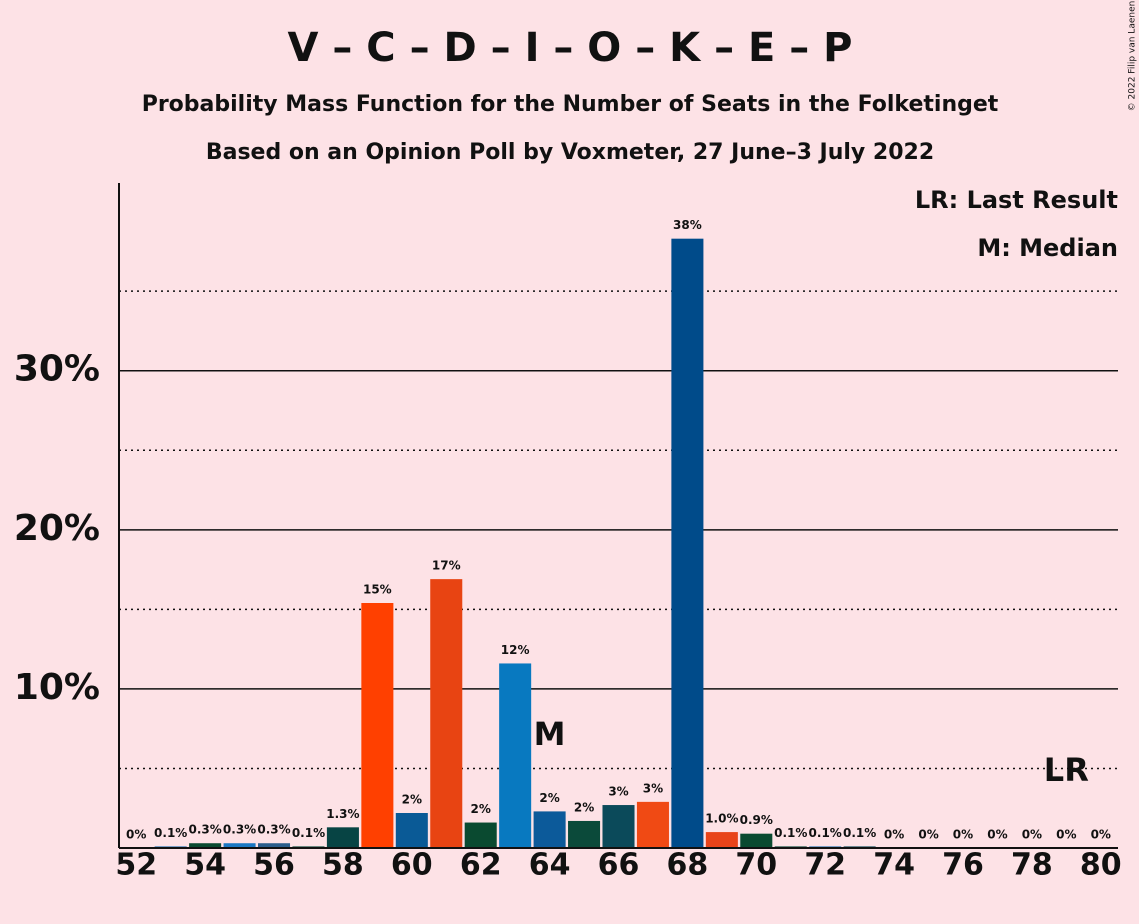  Describe the element at coordinates (57, 369) in the screenshot. I see `y-tick-label: 30%` at that location.